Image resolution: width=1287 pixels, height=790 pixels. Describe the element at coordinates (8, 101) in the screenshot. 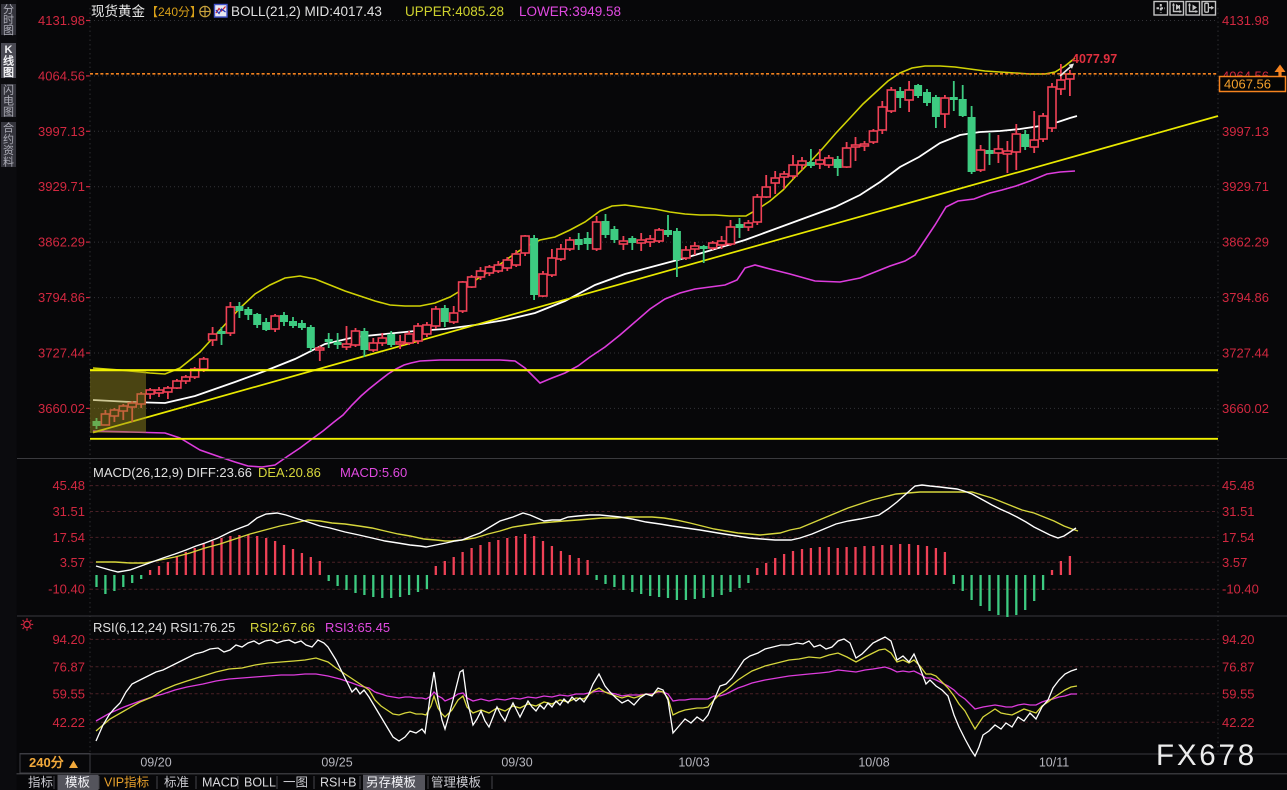

I see `svg-text: 电` at that location.